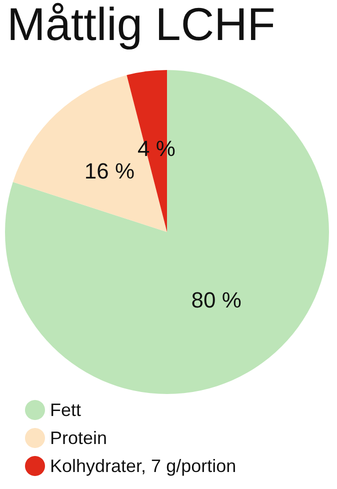 This screenshot has height=489, width=337. I want to click on legend-label: Kolhydrater, 7 g/portion, so click(143, 466).